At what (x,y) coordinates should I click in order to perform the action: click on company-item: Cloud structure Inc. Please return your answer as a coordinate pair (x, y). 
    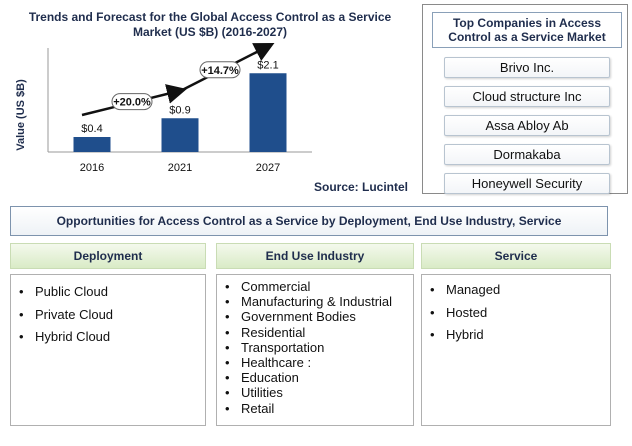
    Looking at the image, I should click on (527, 96).